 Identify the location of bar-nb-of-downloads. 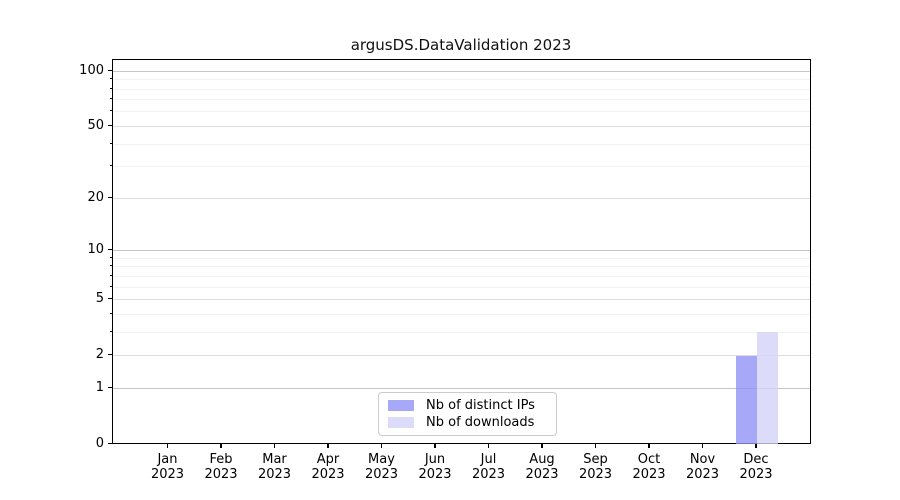
(768, 388).